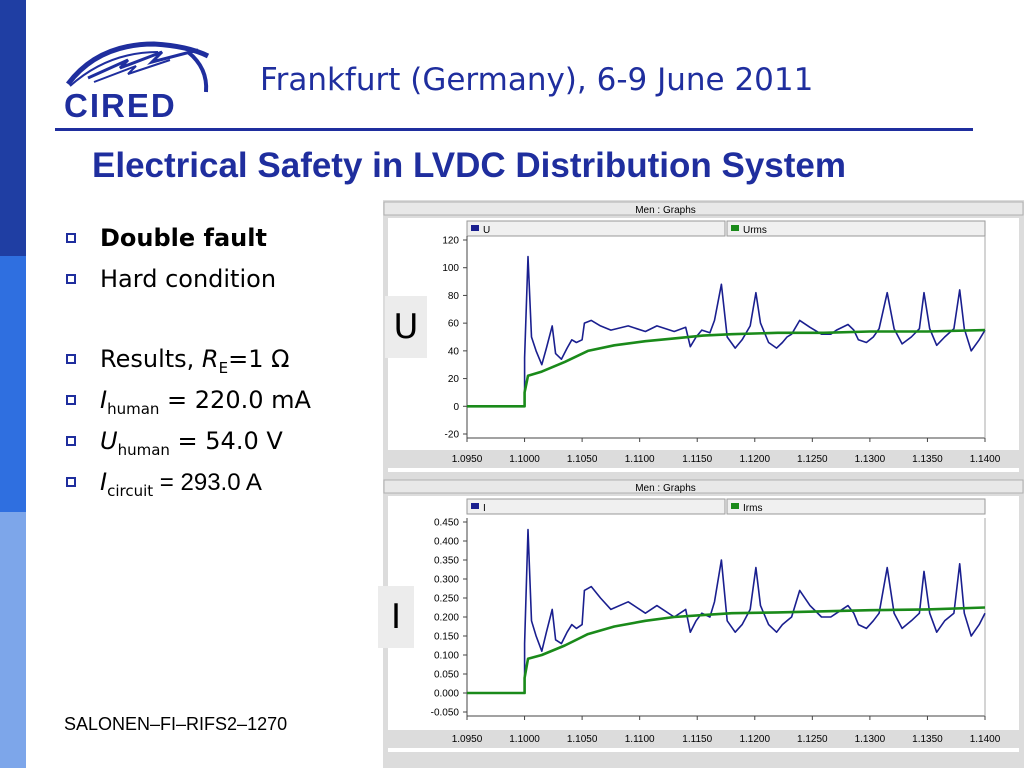  Describe the element at coordinates (446, 694) in the screenshot. I see `y-tick-label: 0.000` at that location.